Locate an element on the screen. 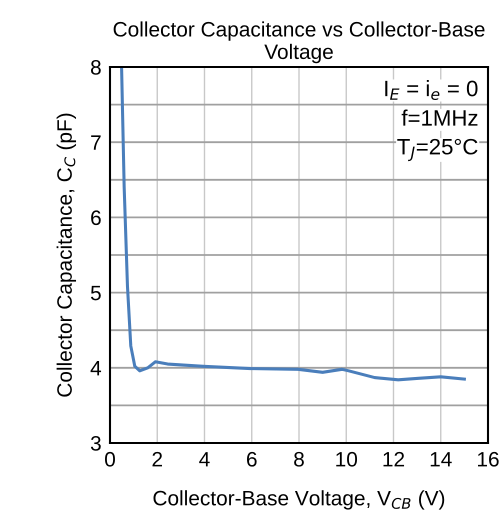 This screenshot has height=521, width=504. y-axis-title: Collector Capacitance, C$_{C}$ (pF) is located at coordinates (66, 255).